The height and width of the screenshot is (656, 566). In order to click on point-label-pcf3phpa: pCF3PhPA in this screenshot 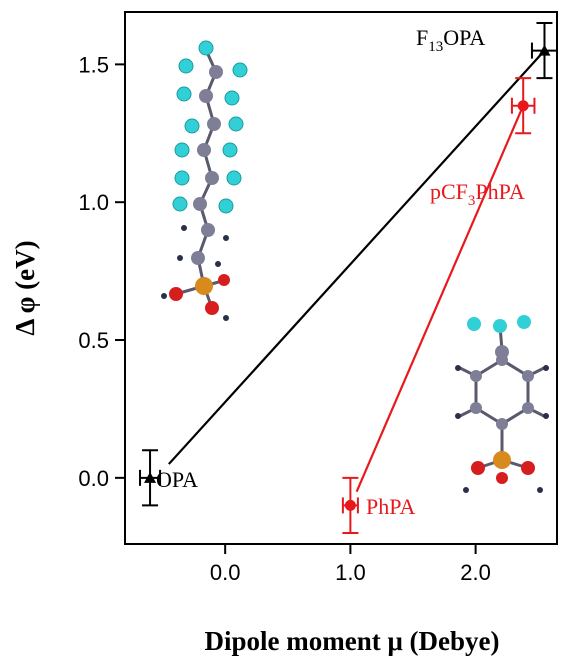, I will do `click(477, 194)`.